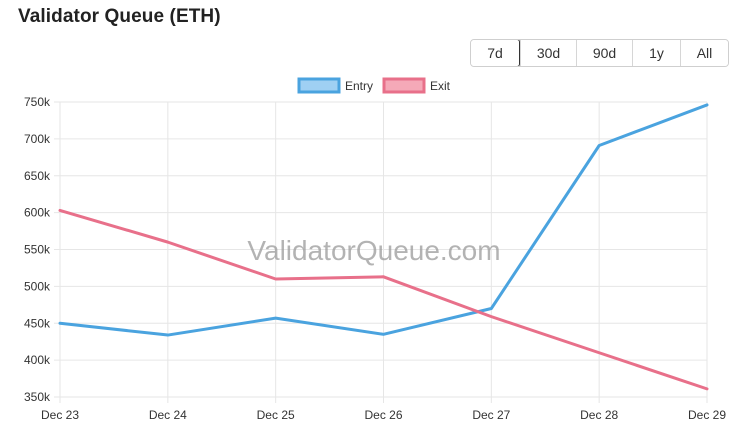 This screenshot has height=434, width=749. Describe the element at coordinates (37, 139) in the screenshot. I see `y-tick-label: 700k` at that location.